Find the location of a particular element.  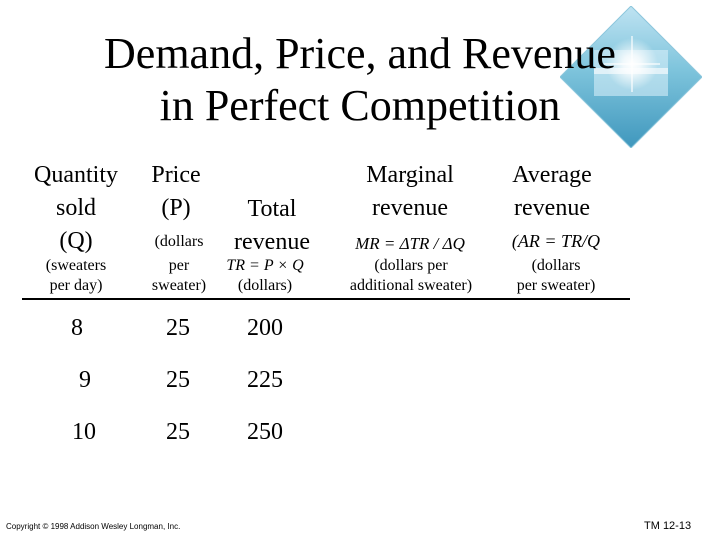

total-revenue-unit: (dollars) is located at coordinates (265, 285).